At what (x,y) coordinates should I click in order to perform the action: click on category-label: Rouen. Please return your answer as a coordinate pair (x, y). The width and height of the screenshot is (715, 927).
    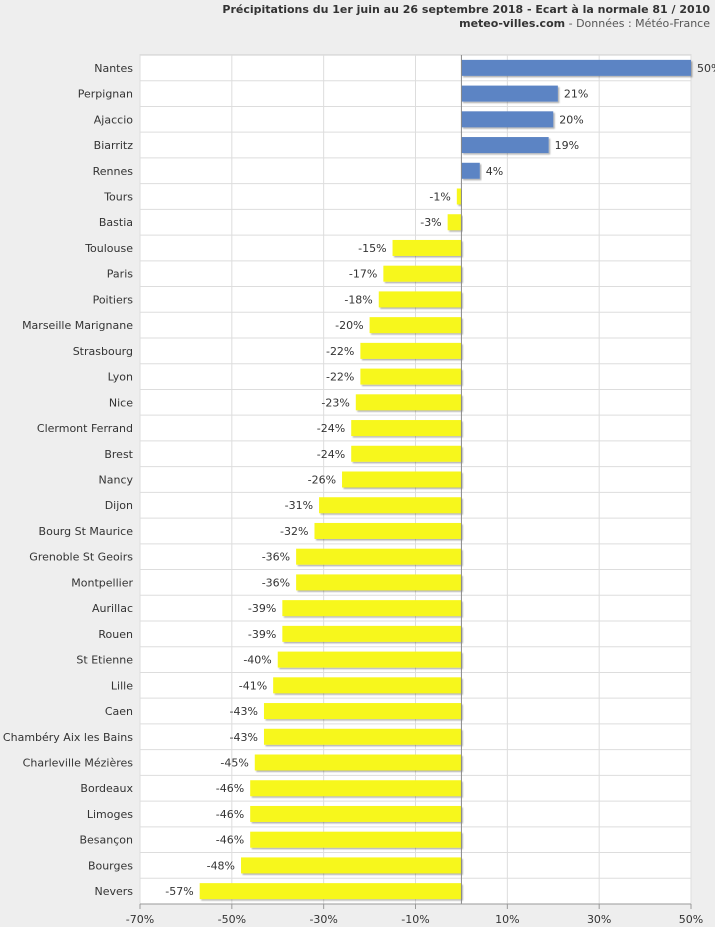
    Looking at the image, I should click on (115, 634).